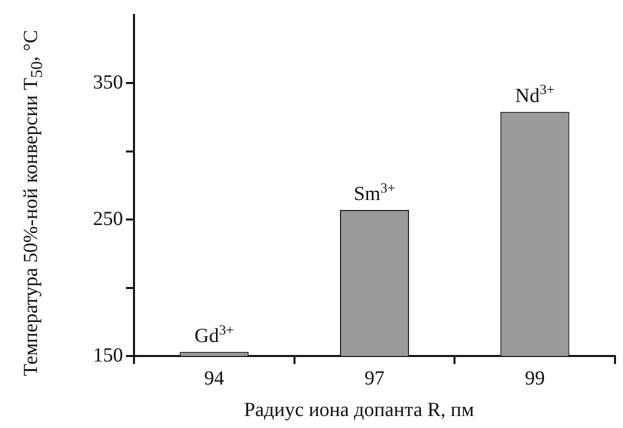  I want to click on y-tick-label: 350, so click(108, 82).